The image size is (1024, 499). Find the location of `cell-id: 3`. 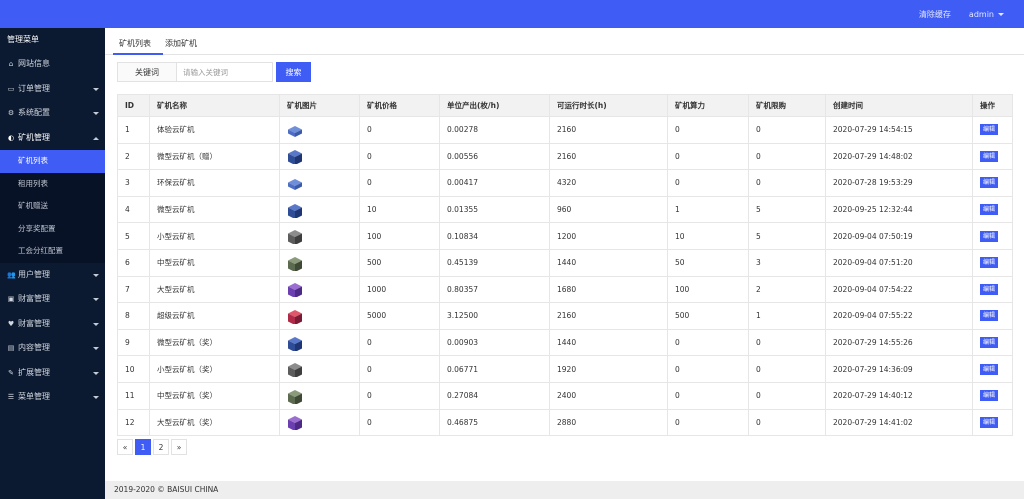

cell-id: 3 is located at coordinates (134, 183).